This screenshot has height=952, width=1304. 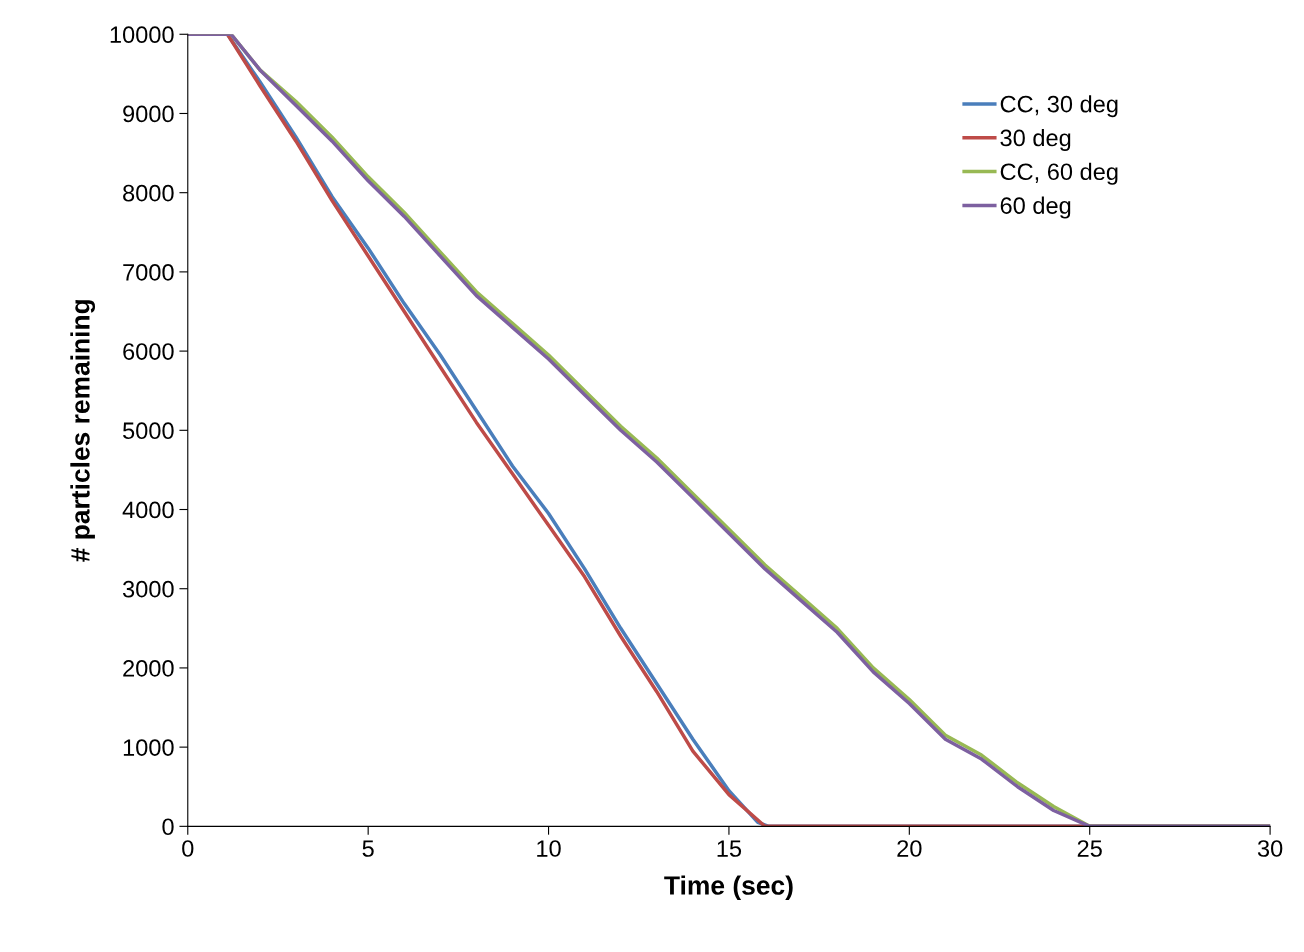 I want to click on legend-label: 60 deg, so click(x=1035, y=207).